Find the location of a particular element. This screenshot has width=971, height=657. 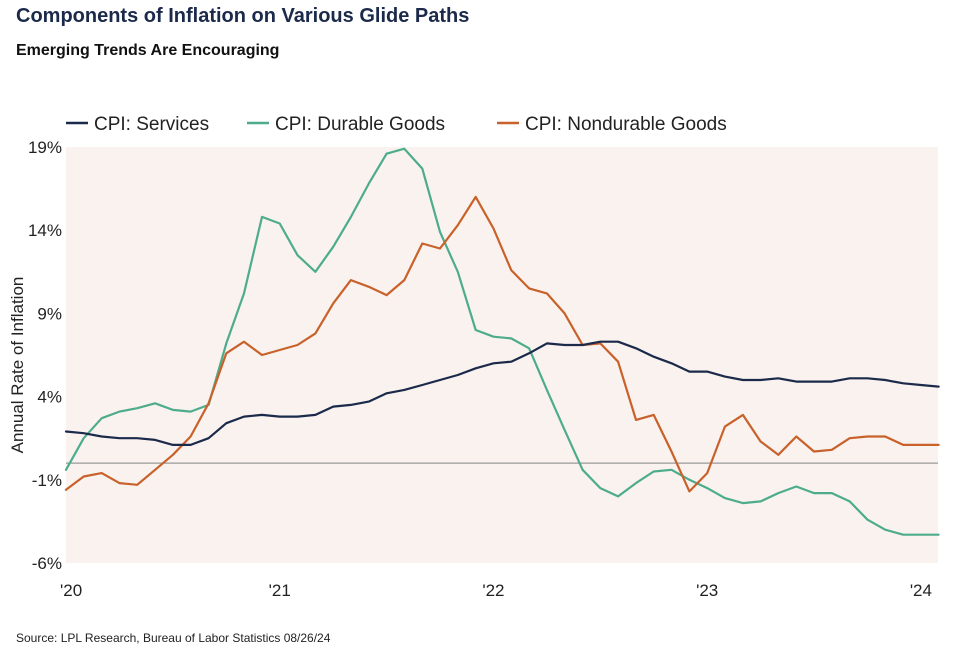

x-tick-label: '23 is located at coordinates (707, 590).